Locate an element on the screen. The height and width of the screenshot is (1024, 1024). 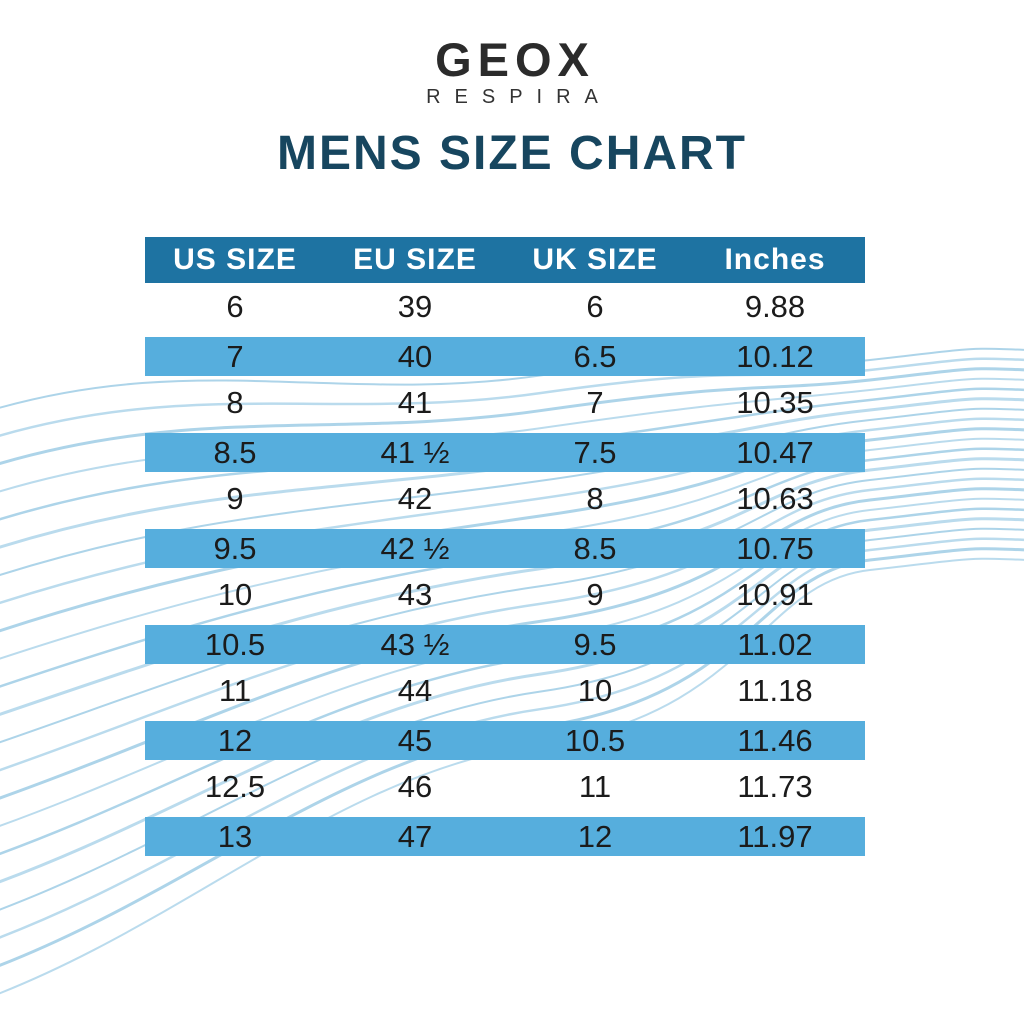
table-cell: 11.18 is located at coordinates (775, 690).